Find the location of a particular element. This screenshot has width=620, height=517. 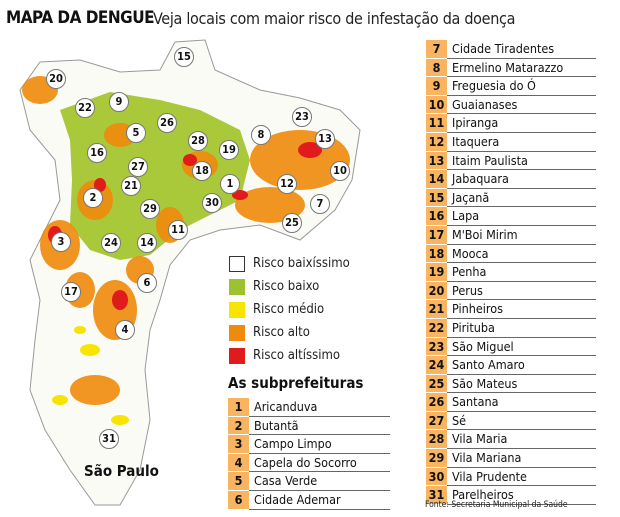

subprefeitura-name: Lapa is located at coordinates (521, 216).